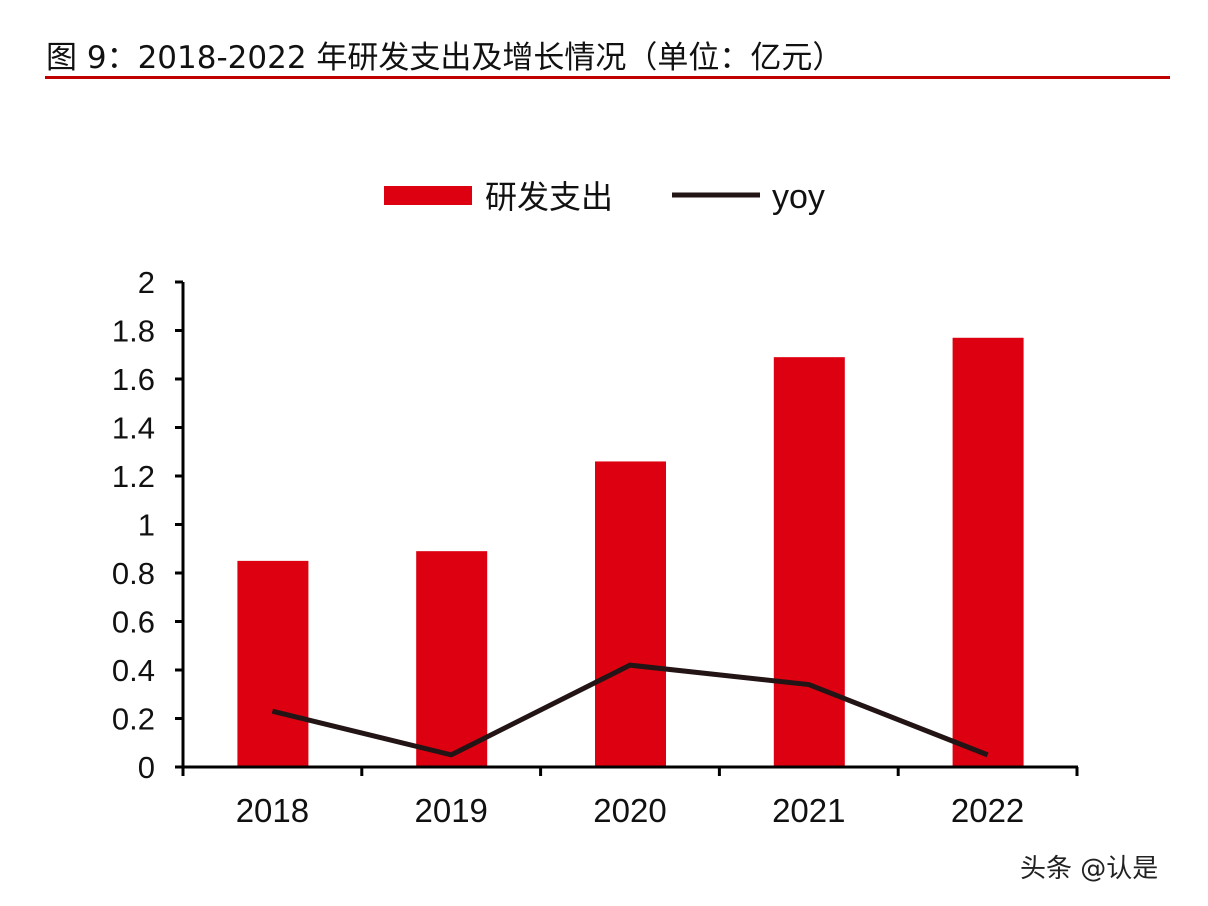 The height and width of the screenshot is (906, 1208). Describe the element at coordinates (273, 663) in the screenshot. I see `bar-2018` at that location.